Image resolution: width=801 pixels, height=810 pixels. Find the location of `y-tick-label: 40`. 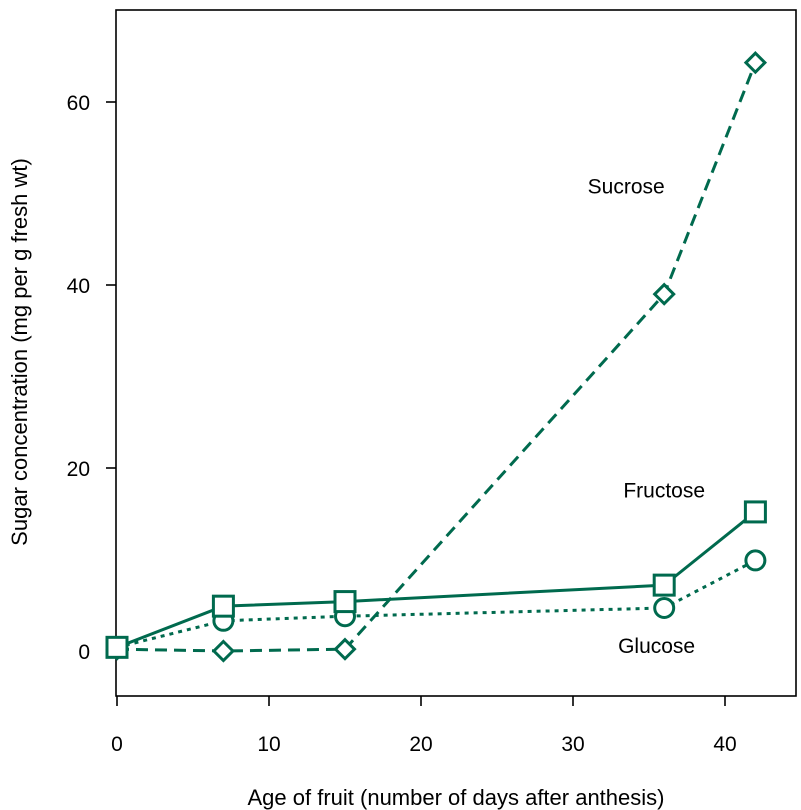

y-tick-label: 40 is located at coordinates (78, 286).